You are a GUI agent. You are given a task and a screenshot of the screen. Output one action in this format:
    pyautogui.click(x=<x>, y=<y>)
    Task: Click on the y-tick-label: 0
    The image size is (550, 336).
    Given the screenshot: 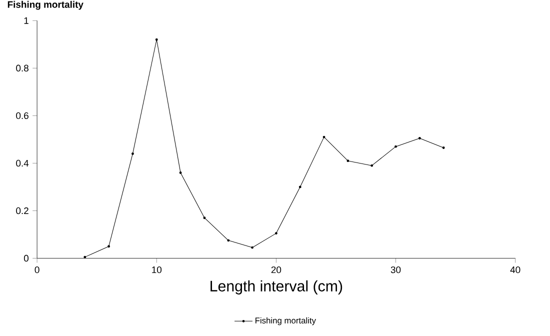 What is the action you would take?
    pyautogui.click(x=26, y=258)
    